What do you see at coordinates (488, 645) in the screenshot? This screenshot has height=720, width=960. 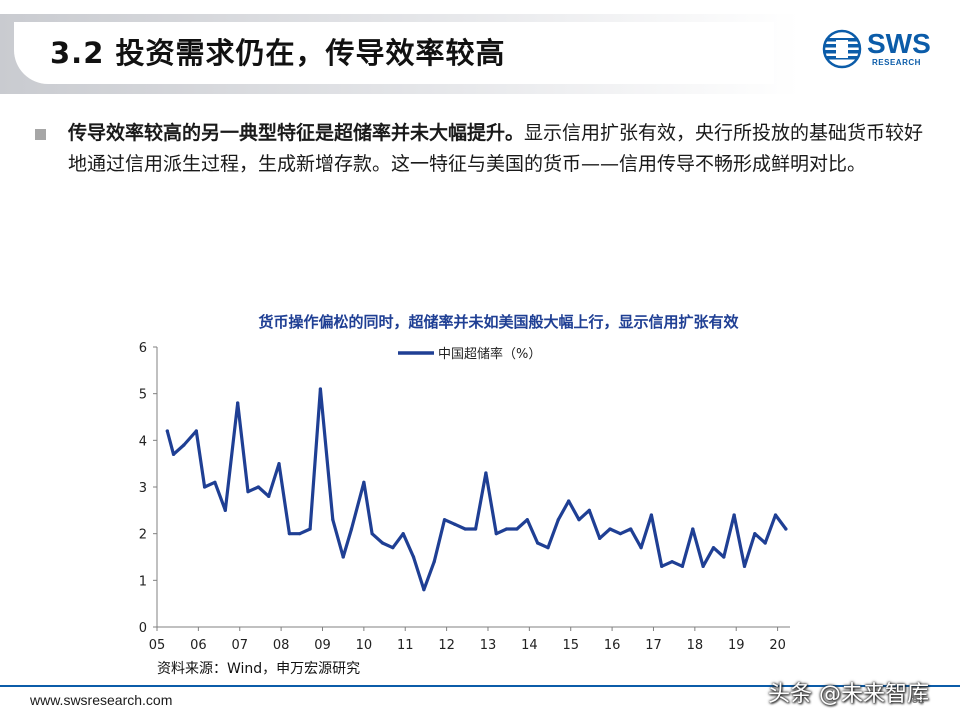 I see `x-tick-label: 13` at bounding box center [488, 645].